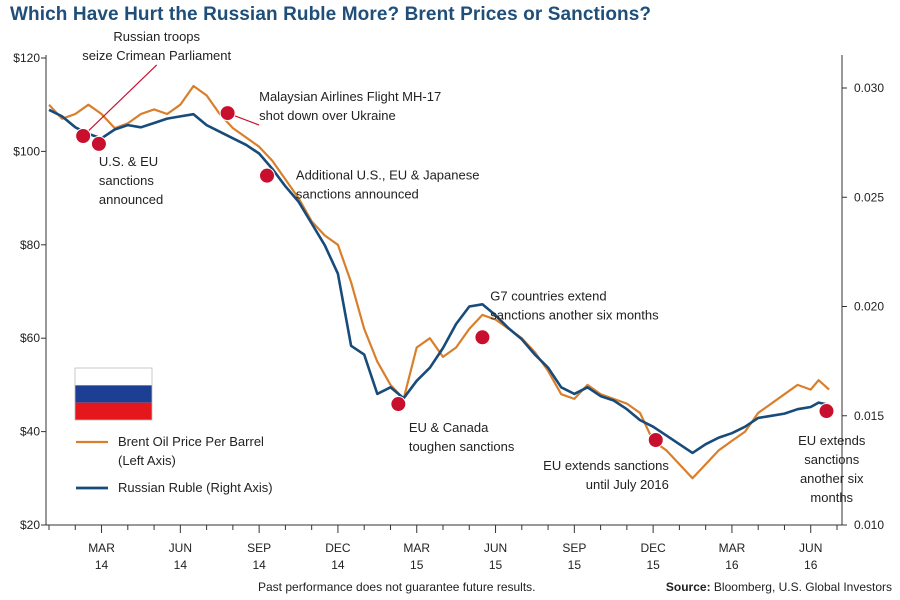 The height and width of the screenshot is (600, 900). I want to click on right-tick-label: 0.015, so click(869, 416).